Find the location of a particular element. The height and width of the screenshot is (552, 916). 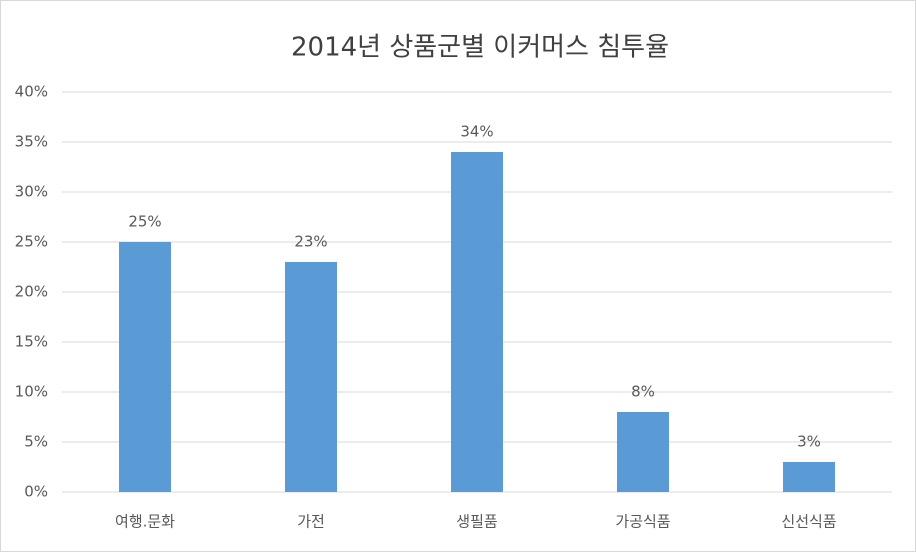

x-tick-label: 여행.문화 is located at coordinates (145, 522).